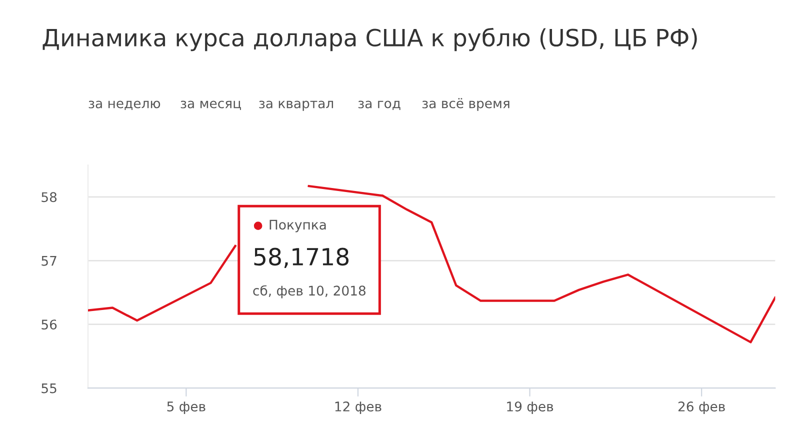 The width and height of the screenshot is (800, 439). I want to click on text: за год, so click(379, 105).